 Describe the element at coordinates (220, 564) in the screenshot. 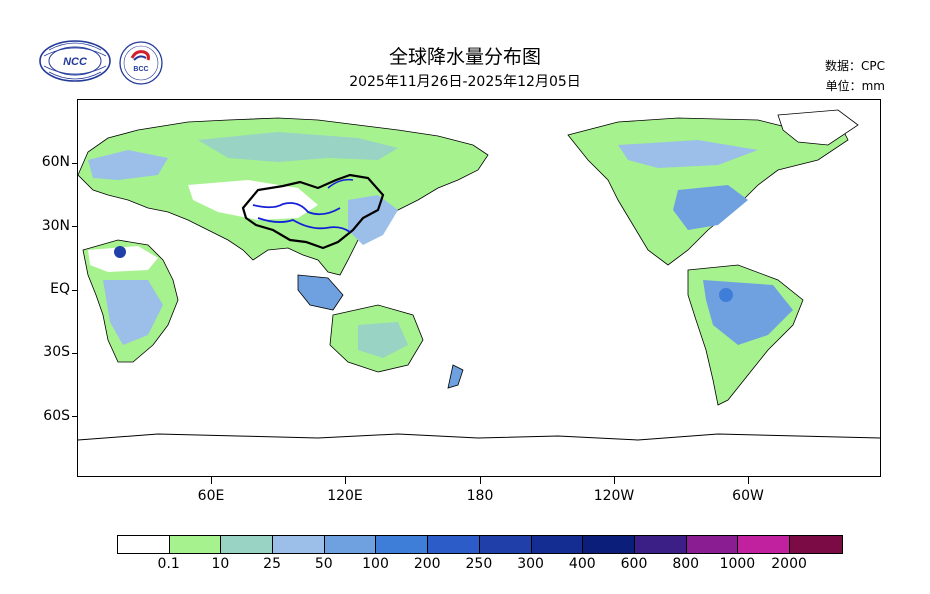

I see `colorbar-level-label: 10` at that location.